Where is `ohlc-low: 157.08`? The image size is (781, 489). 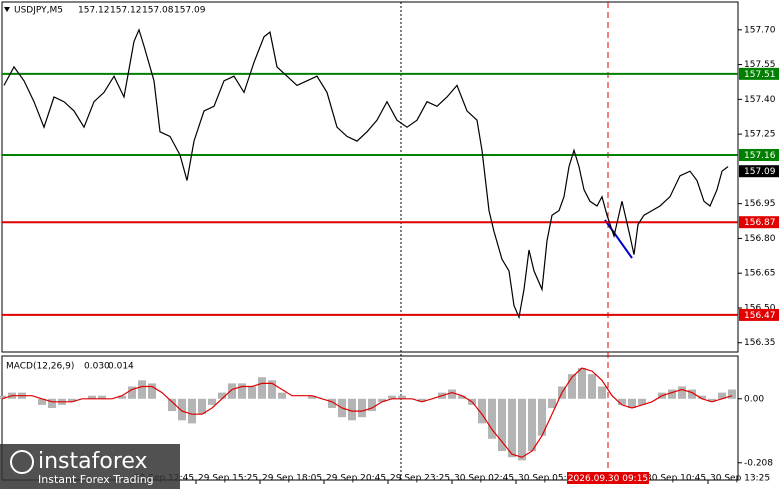 ohlc-low: 157.08 is located at coordinates (158, 11).